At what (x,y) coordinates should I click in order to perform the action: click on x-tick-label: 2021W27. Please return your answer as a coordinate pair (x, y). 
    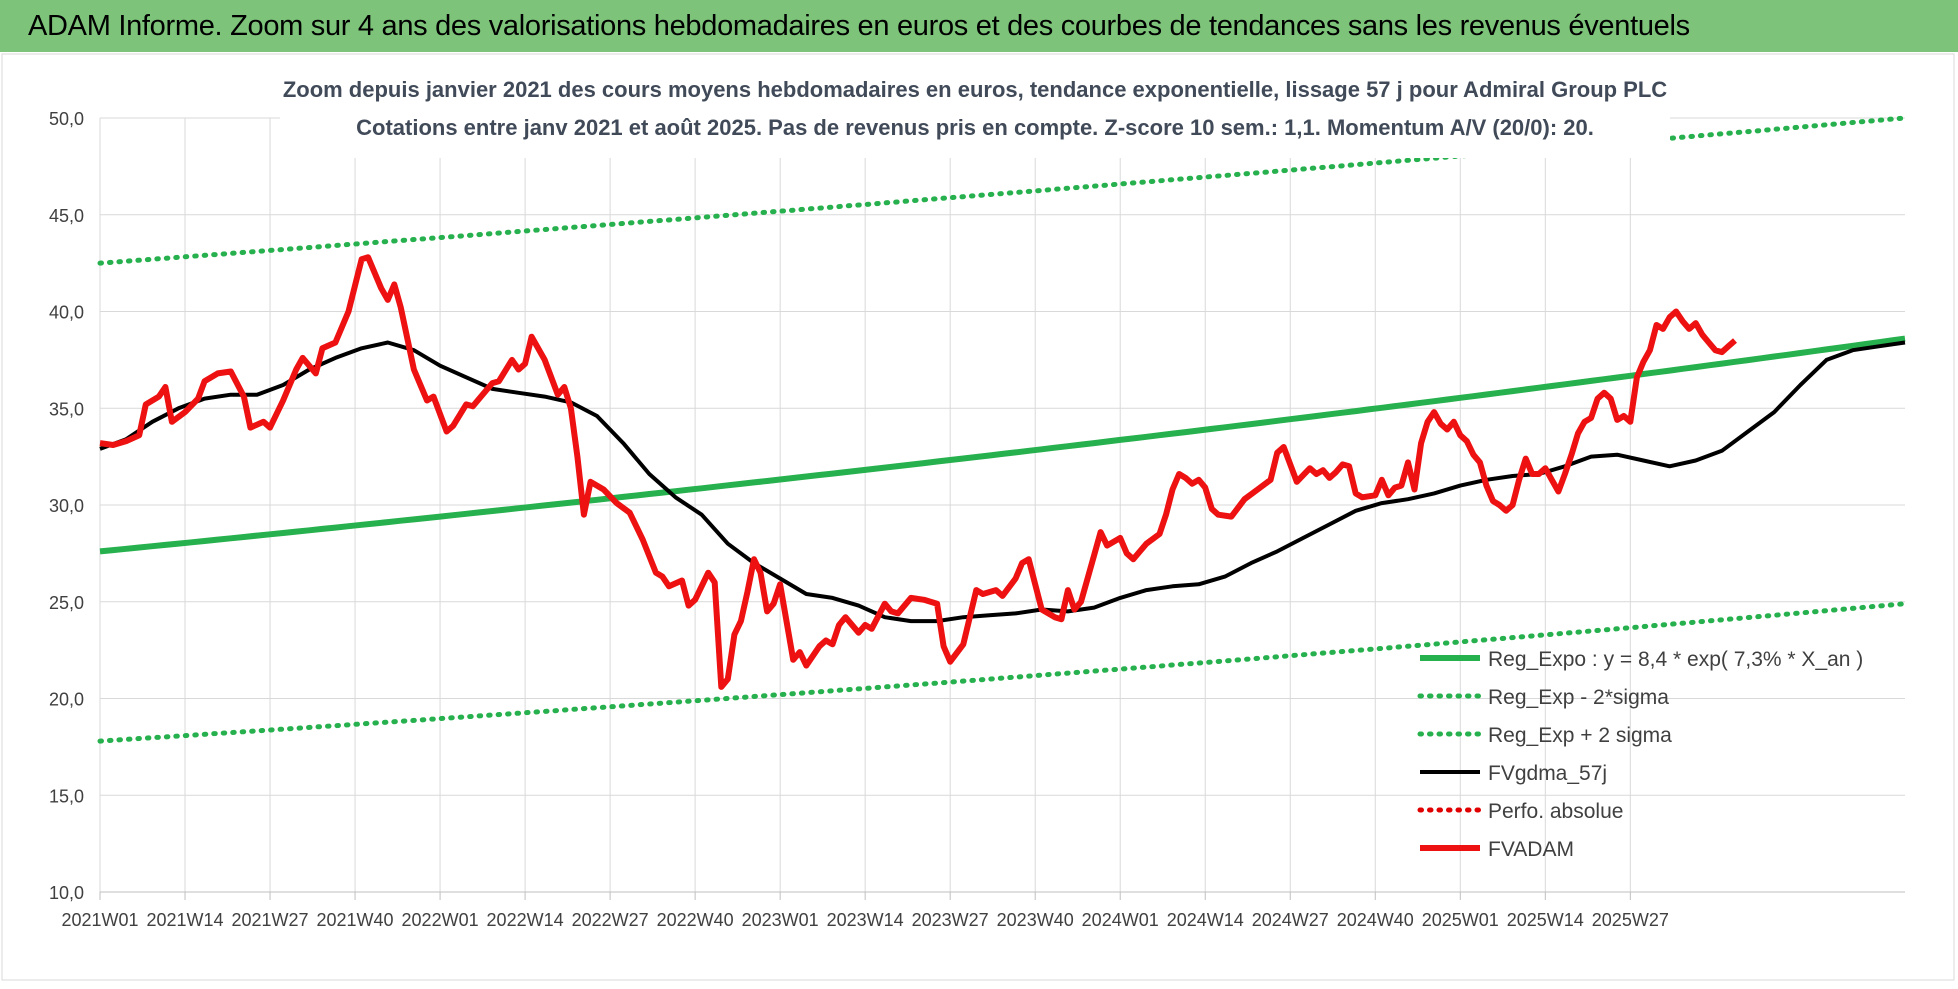
    Looking at the image, I should click on (270, 920).